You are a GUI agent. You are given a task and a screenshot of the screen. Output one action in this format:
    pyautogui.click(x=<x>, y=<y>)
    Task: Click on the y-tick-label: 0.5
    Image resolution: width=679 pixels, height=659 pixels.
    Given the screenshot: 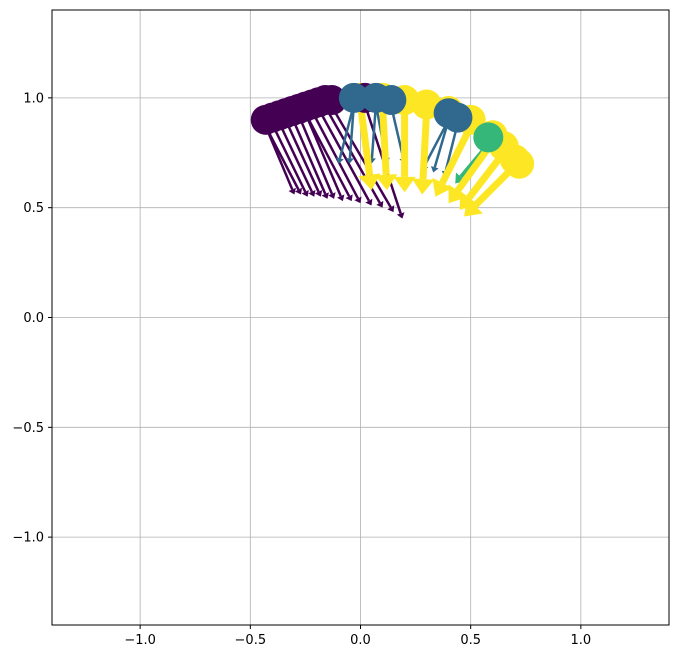 What is the action you would take?
    pyautogui.click(x=33, y=208)
    